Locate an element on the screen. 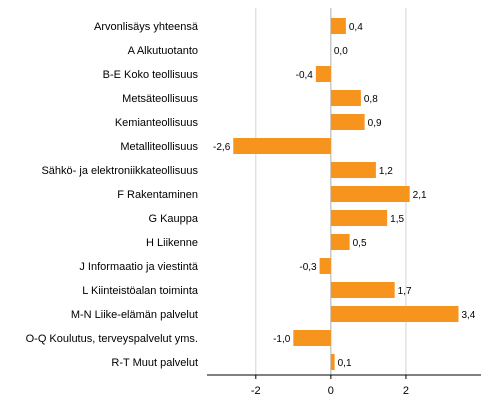 This screenshot has width=491, height=416. value-label: 1,5 is located at coordinates (397, 219).